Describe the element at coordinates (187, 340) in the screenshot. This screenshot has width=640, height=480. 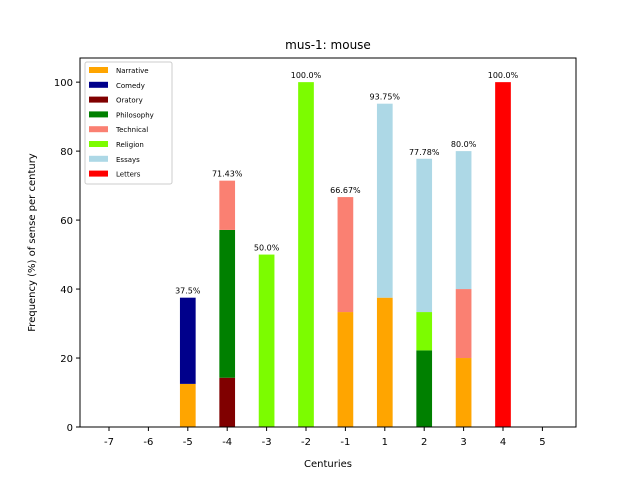
I see `bar-comedy--5` at that location.